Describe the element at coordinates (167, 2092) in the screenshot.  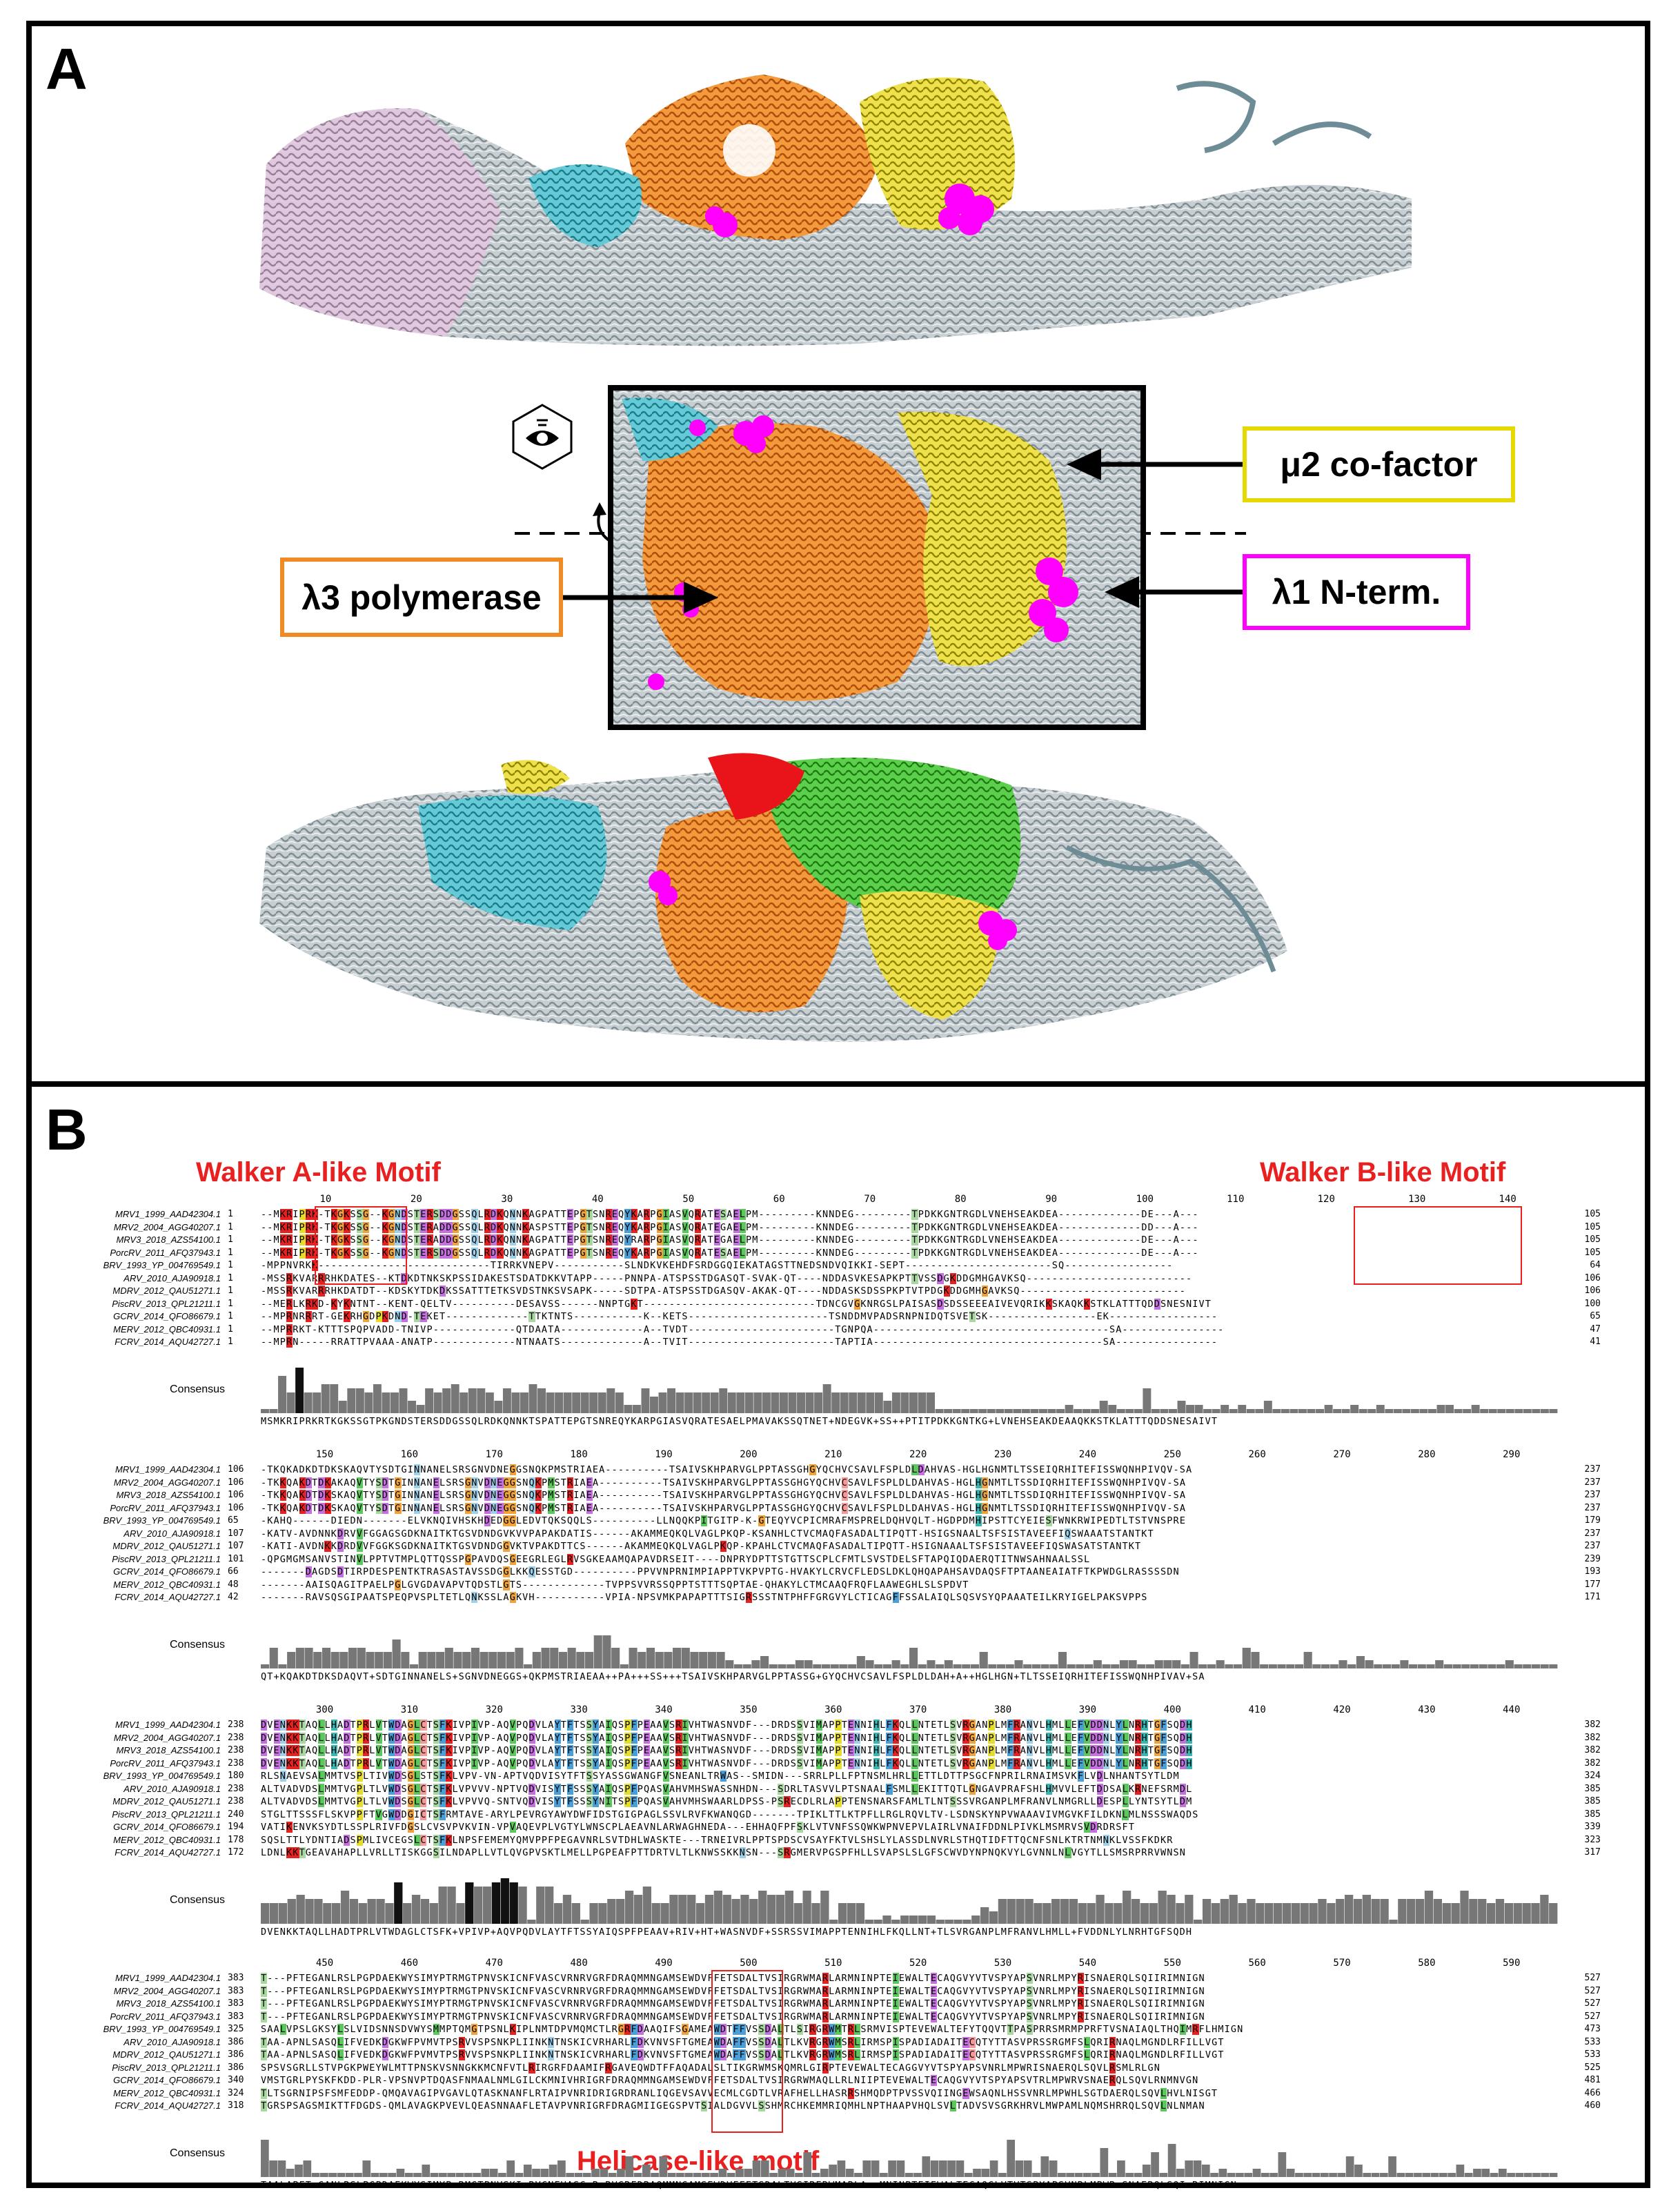
I see `sequence-name: MERV_2012_QBC40931.1` at that location.